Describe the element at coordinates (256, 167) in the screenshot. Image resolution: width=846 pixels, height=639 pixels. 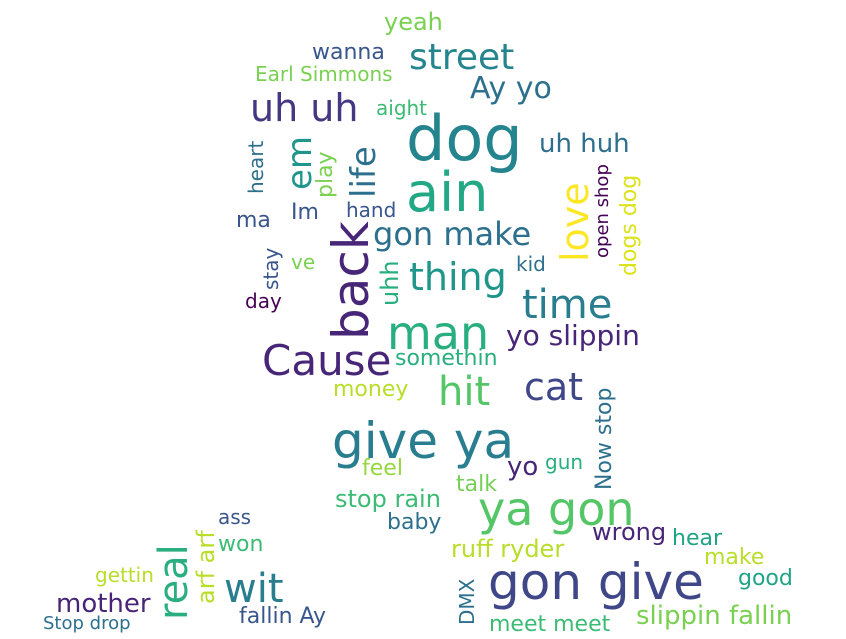
I see `word-heart: heart` at that location.